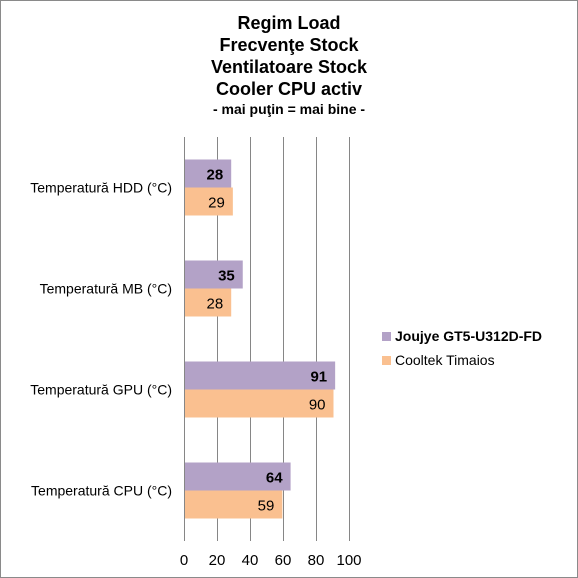 The height and width of the screenshot is (578, 578). Describe the element at coordinates (215, 175) in the screenshot. I see `data-label-series-1-cat-1: 28` at that location.